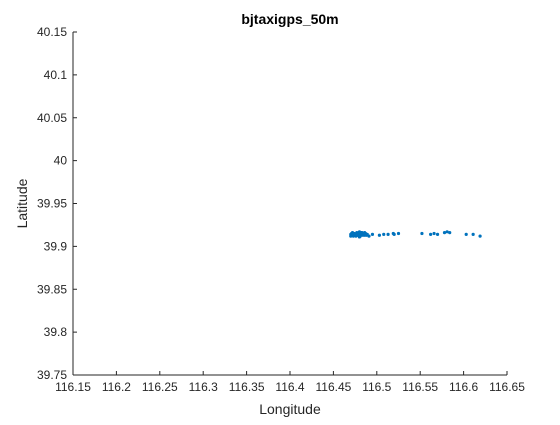  I want to click on y-tick-label: 39.9, so click(56, 246).